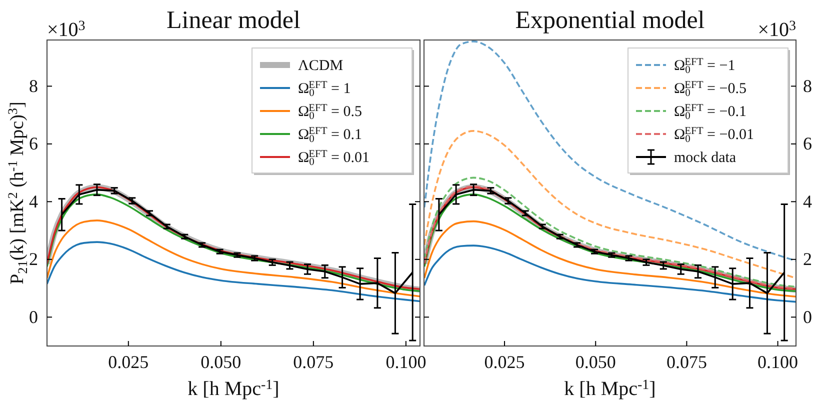 This screenshot has width=820, height=406. I want to click on legend-label: Ω$_{0}$$^{EFT}$ = −1, so click(705, 66).